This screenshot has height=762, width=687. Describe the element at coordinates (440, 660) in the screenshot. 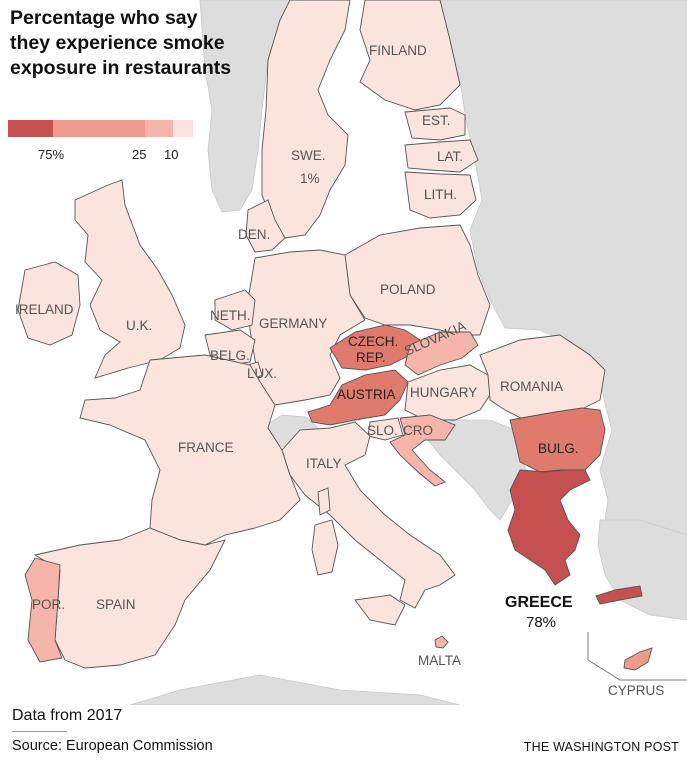

I see `label-malta: MALTA` at that location.